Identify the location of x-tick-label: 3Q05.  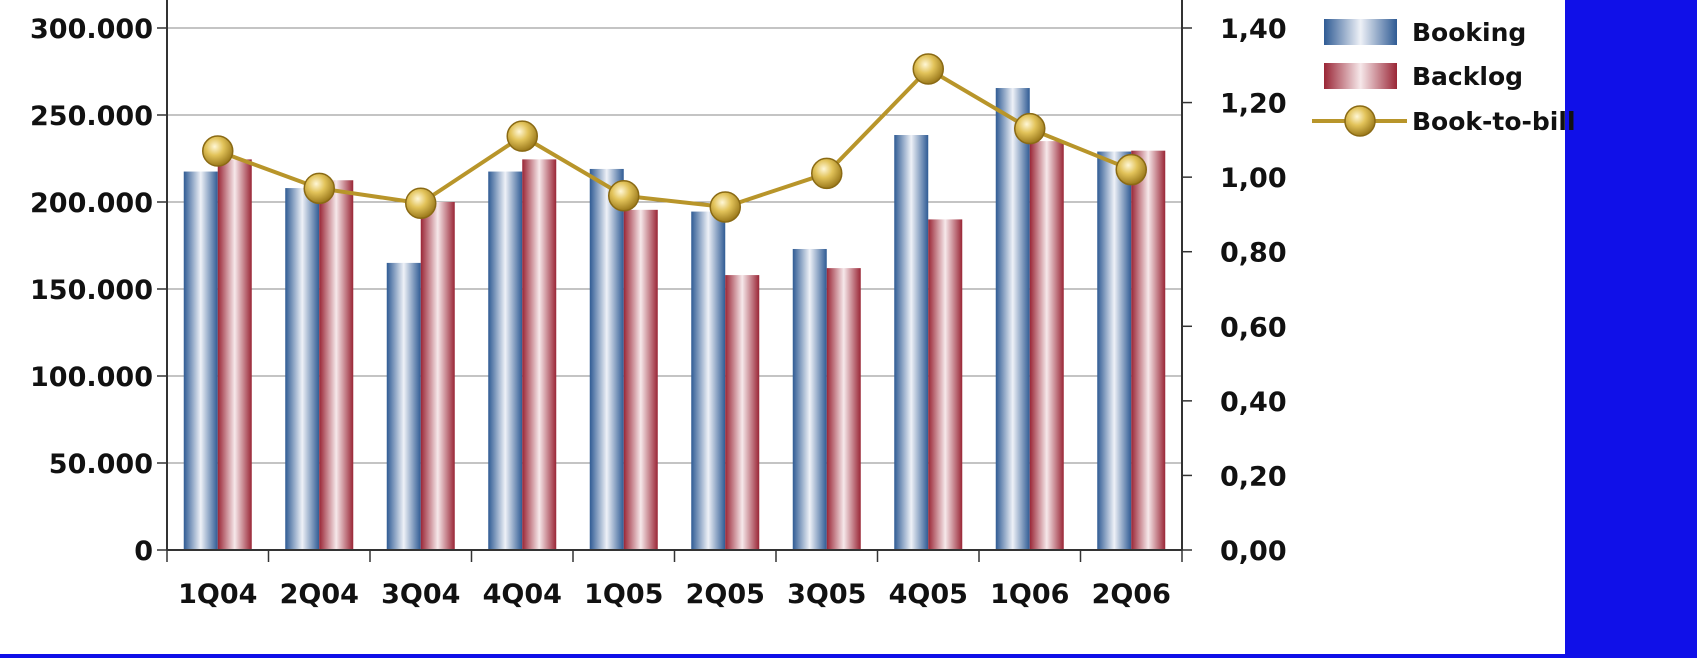
(826, 594).